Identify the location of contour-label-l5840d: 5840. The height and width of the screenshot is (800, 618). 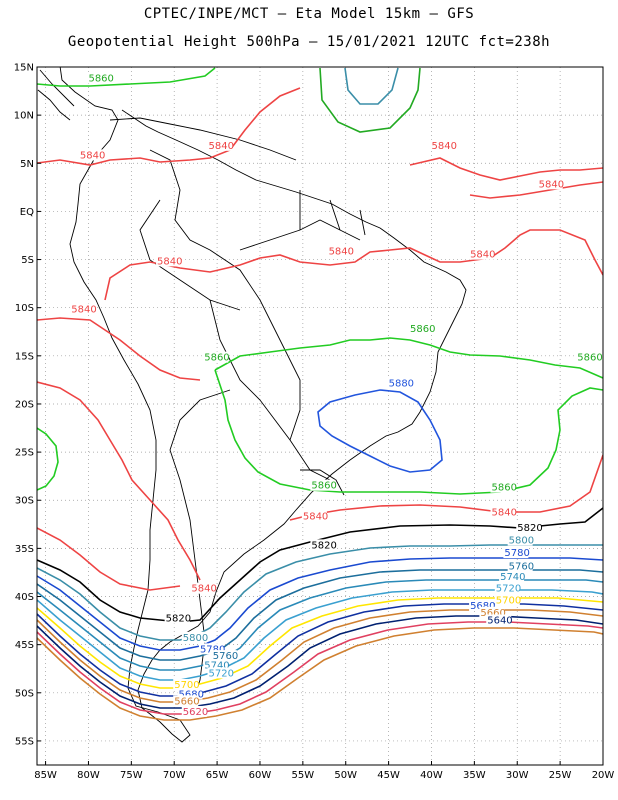
(551, 184).